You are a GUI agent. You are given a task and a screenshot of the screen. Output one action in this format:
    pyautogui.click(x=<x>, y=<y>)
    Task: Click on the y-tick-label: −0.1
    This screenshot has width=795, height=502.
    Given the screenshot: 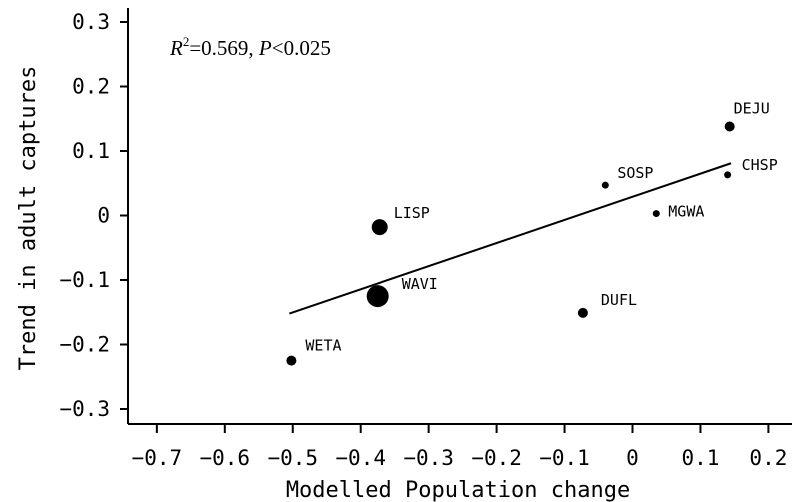 What is the action you would take?
    pyautogui.click(x=84, y=280)
    